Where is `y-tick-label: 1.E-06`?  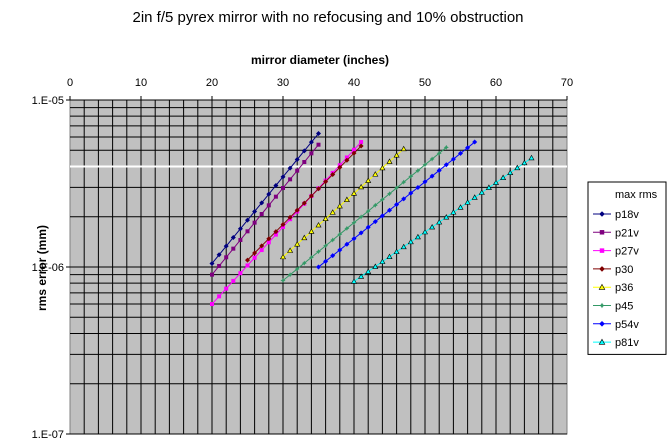 y-tick-label: 1.E-06 is located at coordinates (48, 268).